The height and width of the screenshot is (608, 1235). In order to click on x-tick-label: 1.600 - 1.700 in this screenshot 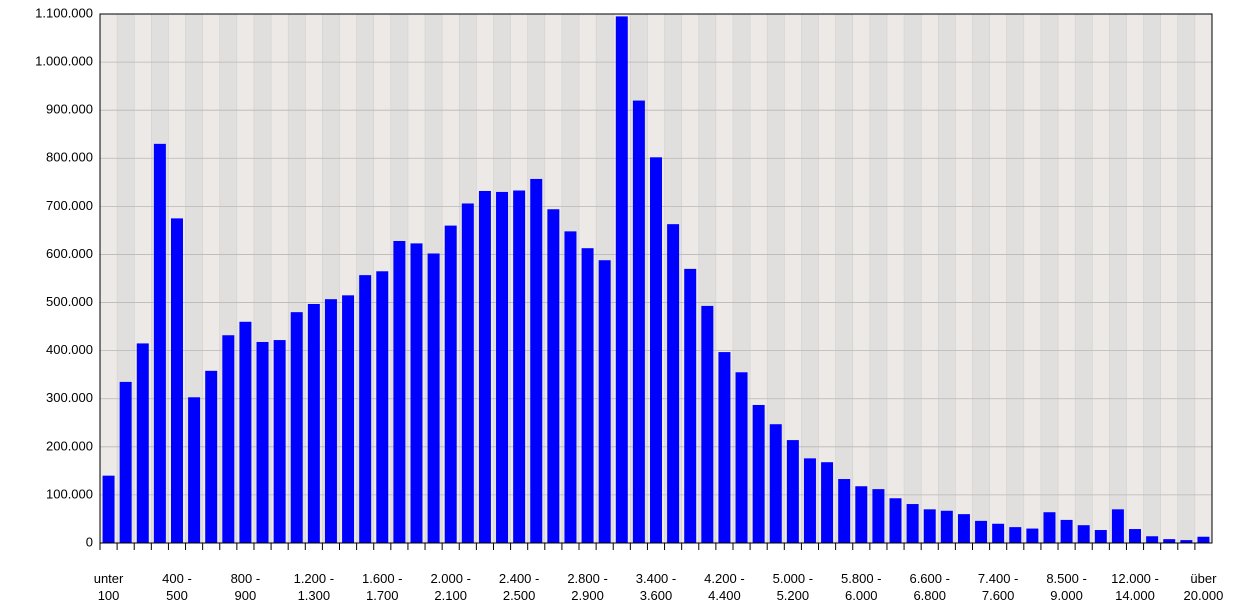, I will do `click(382, 587)`.